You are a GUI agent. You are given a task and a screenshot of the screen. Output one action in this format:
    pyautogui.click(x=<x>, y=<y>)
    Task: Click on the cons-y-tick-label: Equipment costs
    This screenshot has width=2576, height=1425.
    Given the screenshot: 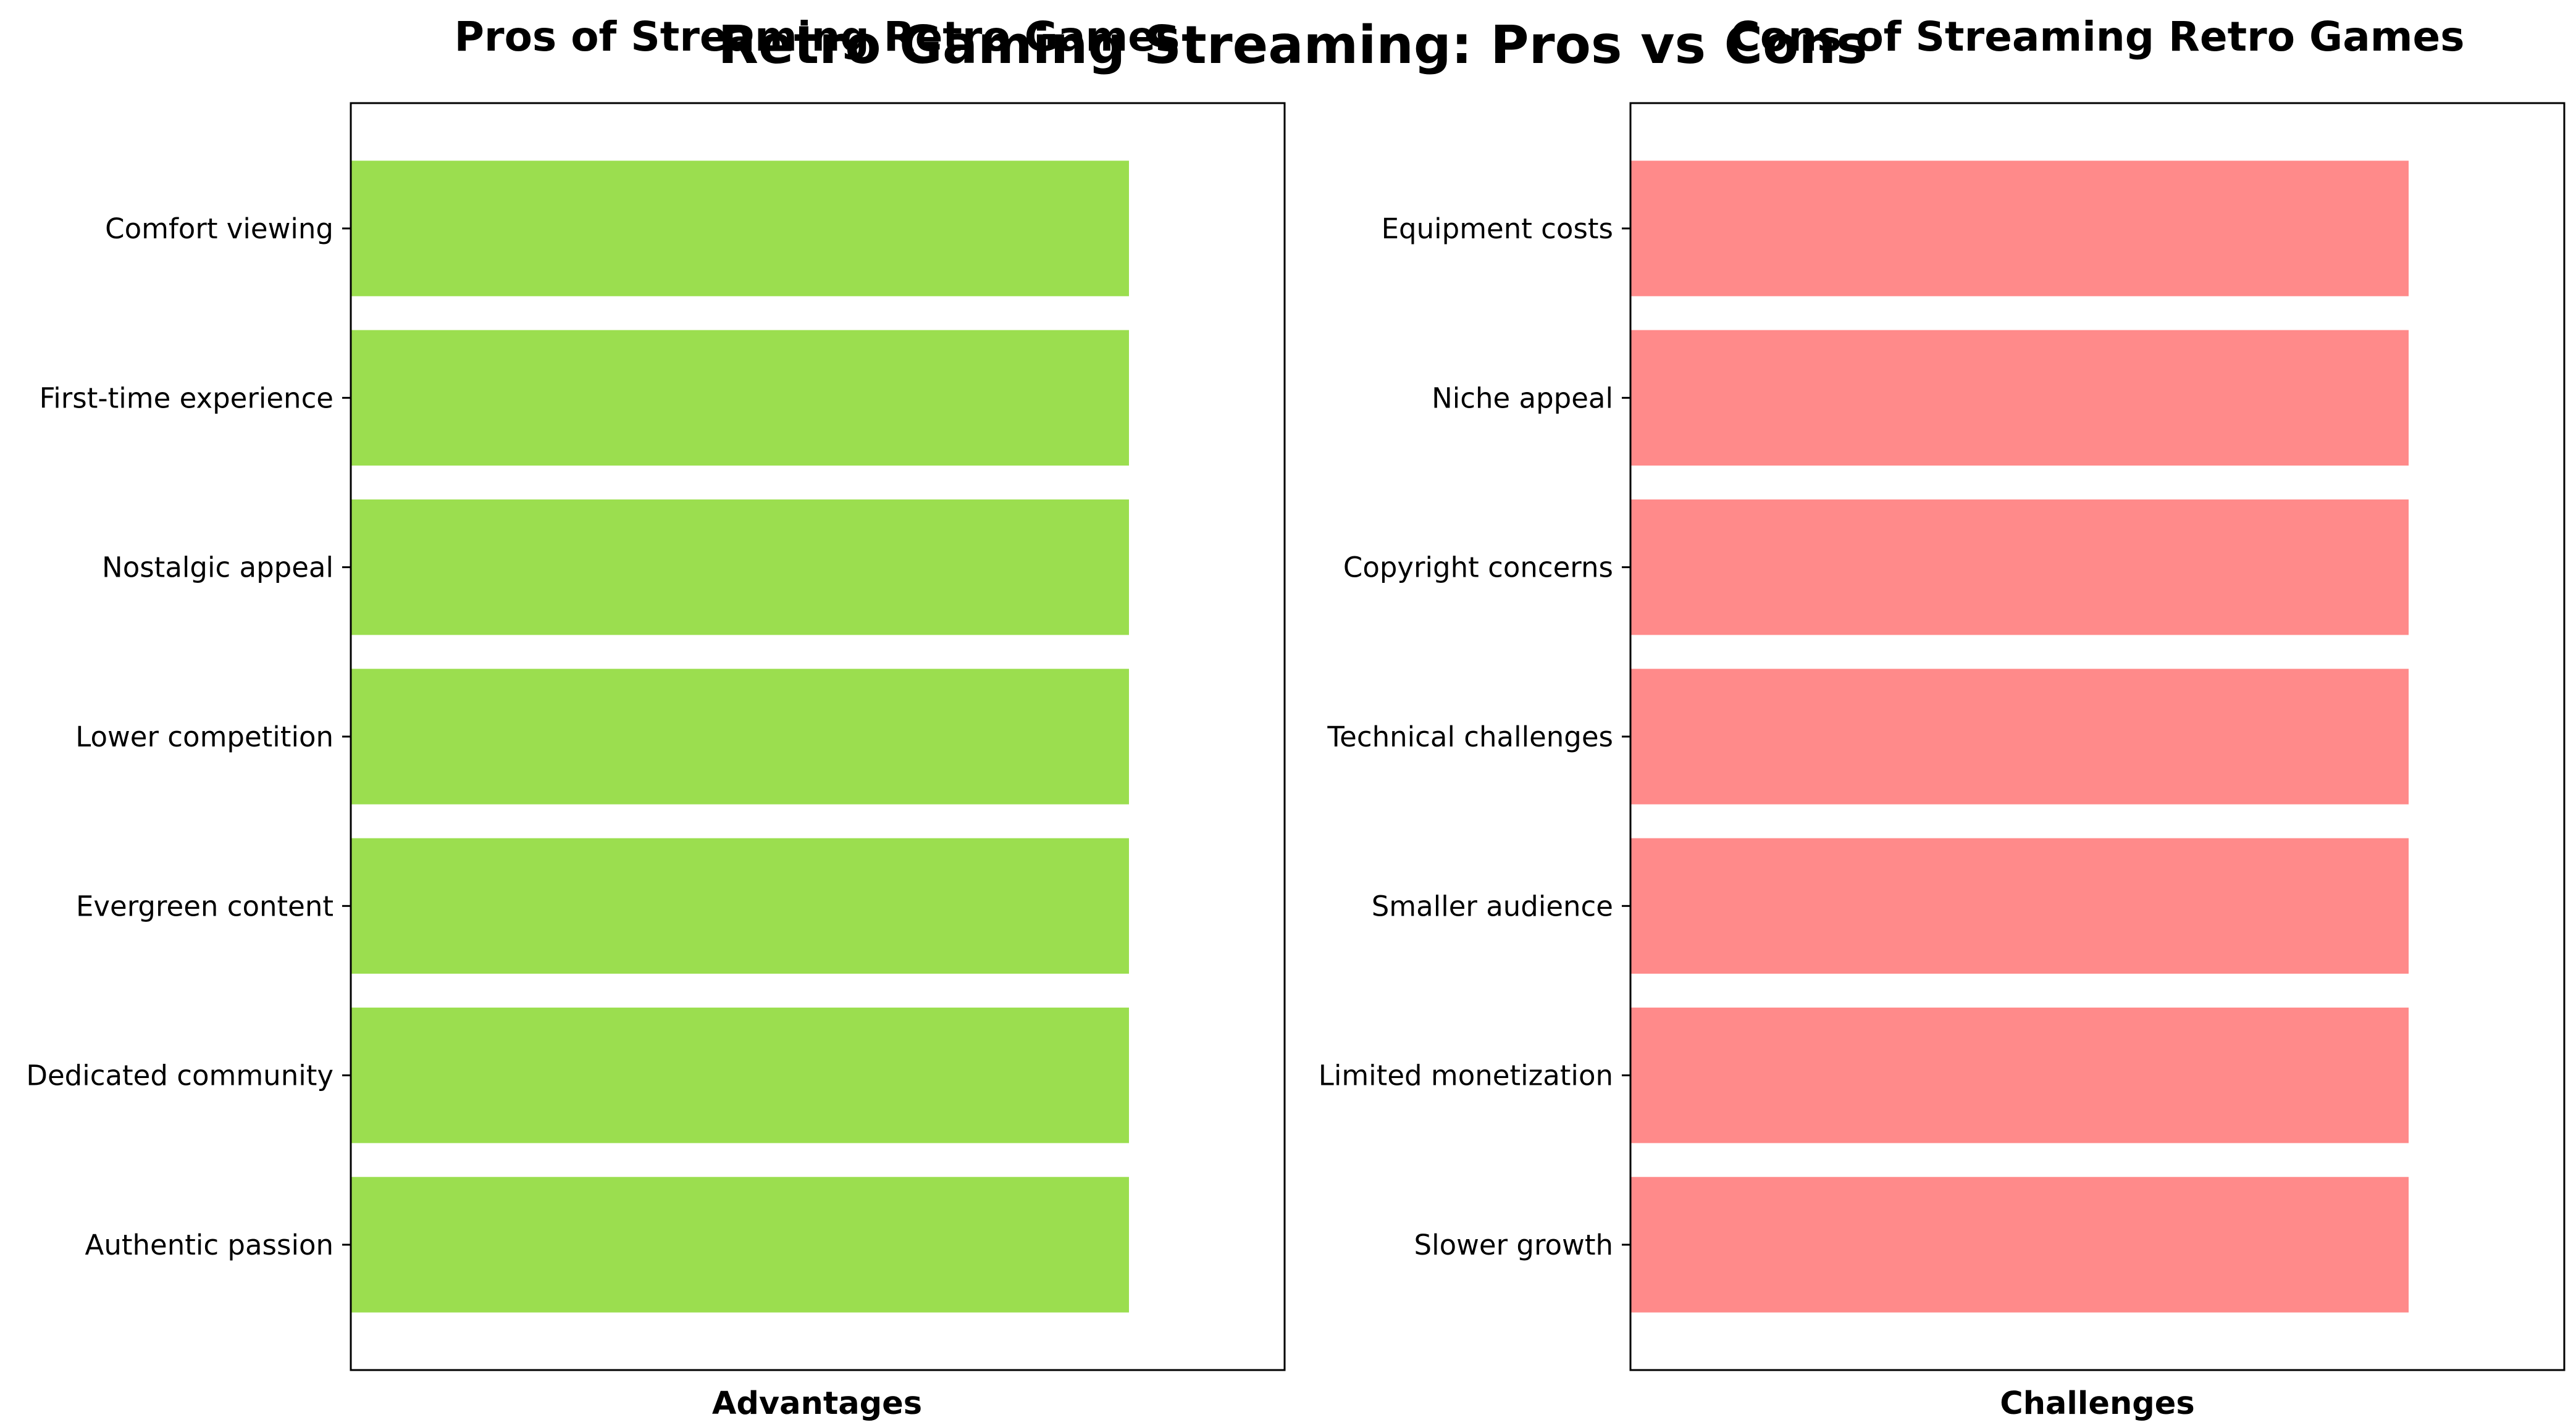 What is the action you would take?
    pyautogui.click(x=1498, y=229)
    